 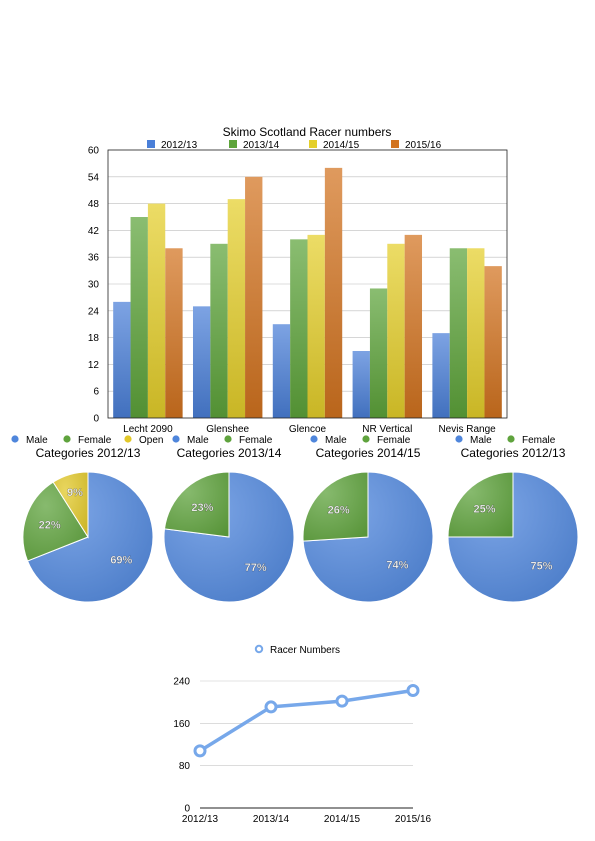 What do you see at coordinates (94, 151) in the screenshot?
I see `bar-y-tick-label: 60` at bounding box center [94, 151].